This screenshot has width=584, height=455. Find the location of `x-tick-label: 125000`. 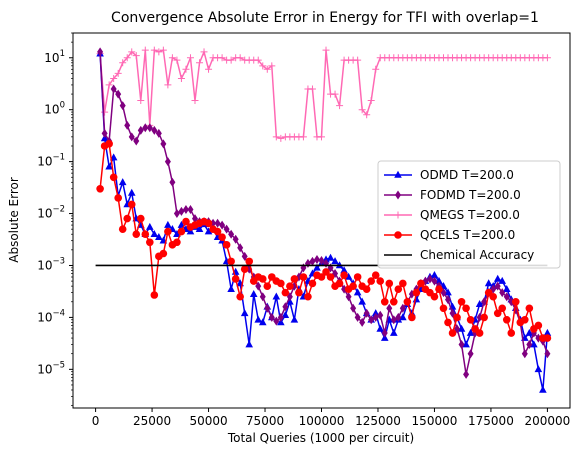

x-tick-label: 125000 is located at coordinates (378, 421).